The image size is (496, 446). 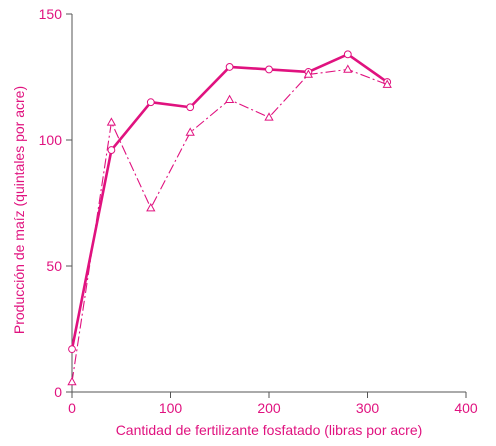 What do you see at coordinates (58, 392) in the screenshot?
I see `y-tick-label: 0` at bounding box center [58, 392].